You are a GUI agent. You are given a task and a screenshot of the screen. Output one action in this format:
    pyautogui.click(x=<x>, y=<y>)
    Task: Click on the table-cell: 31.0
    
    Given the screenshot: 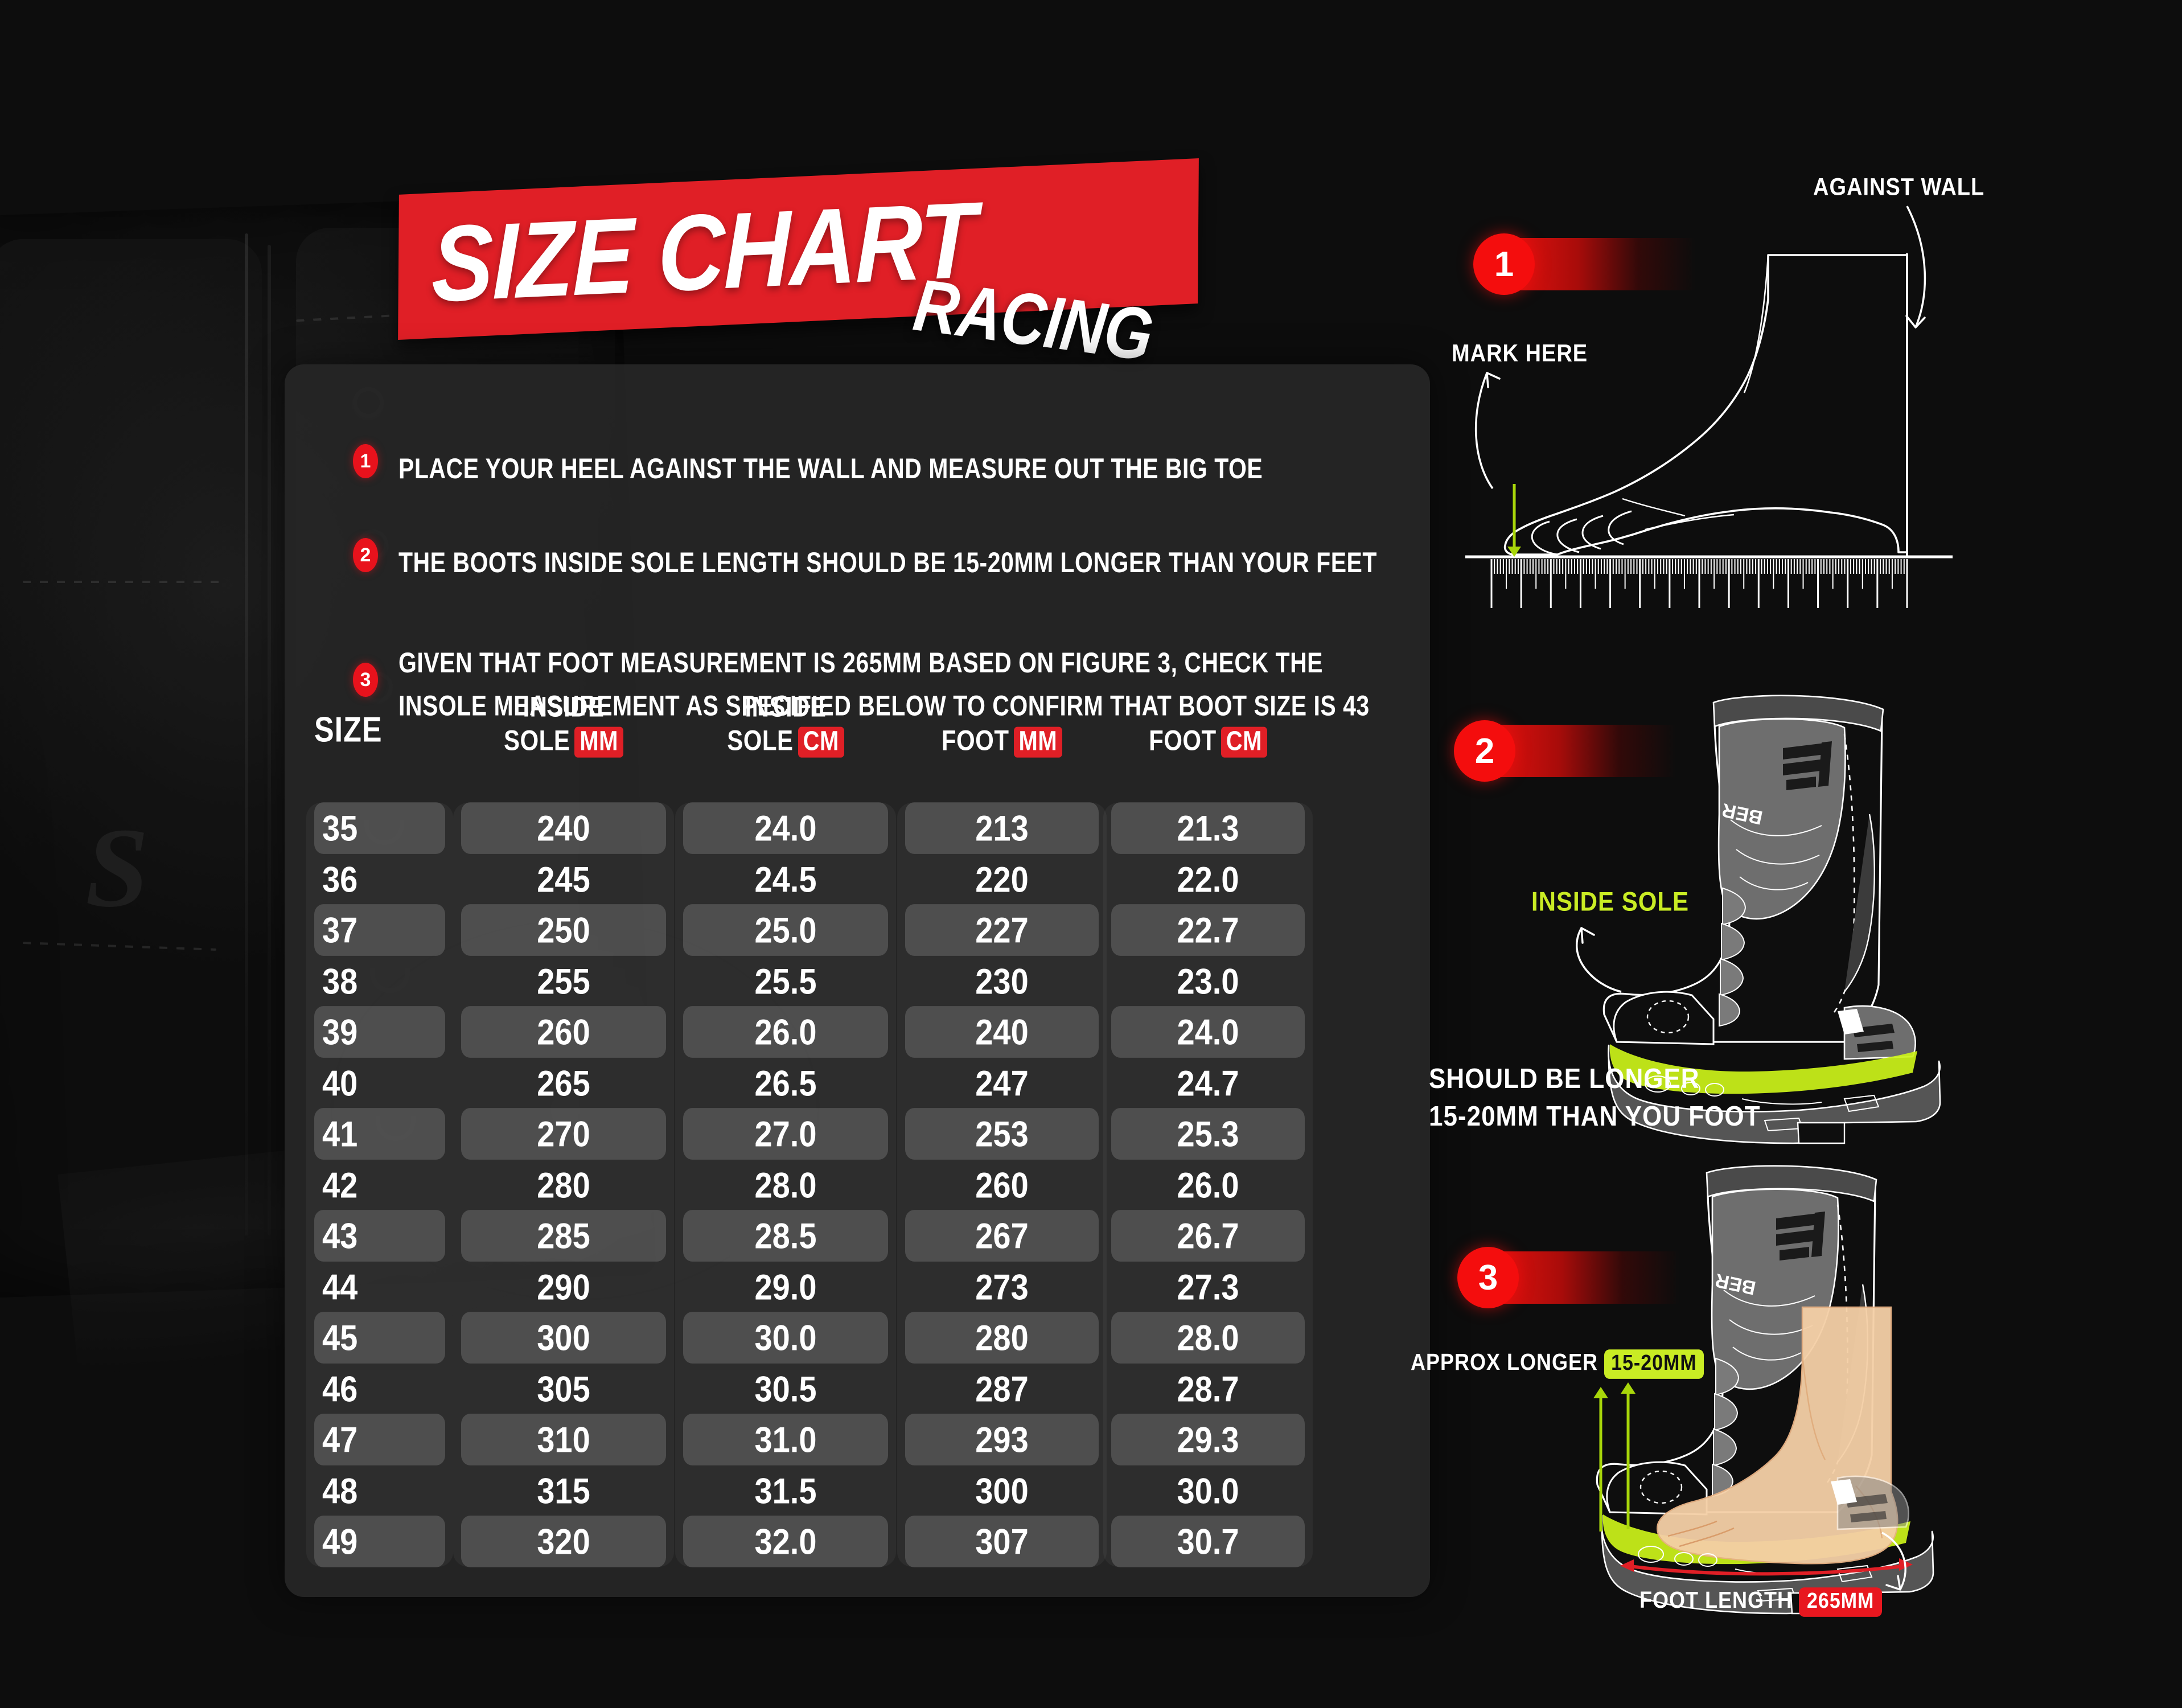 What is the action you would take?
    pyautogui.click(x=785, y=1439)
    